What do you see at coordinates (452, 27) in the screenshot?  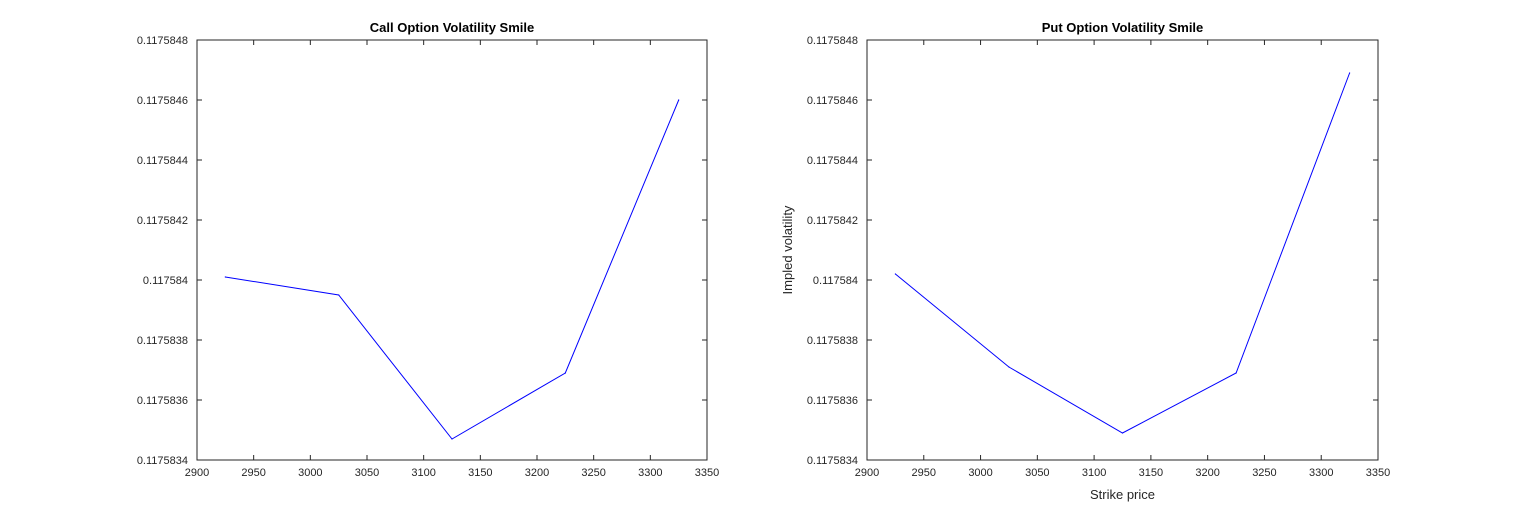 I see `chart-title: Call Option Volatility Smile` at bounding box center [452, 27].